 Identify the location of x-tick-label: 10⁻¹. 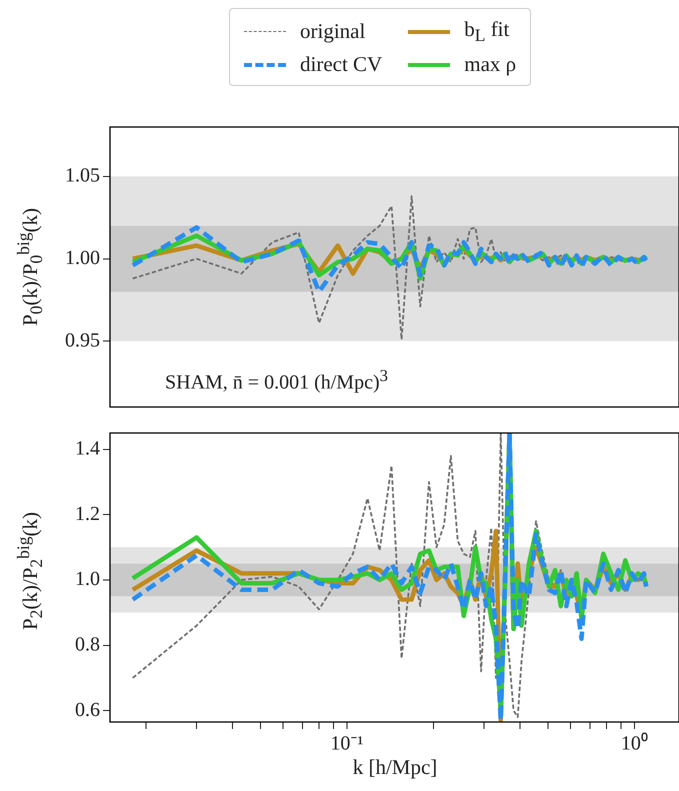
(347, 743).